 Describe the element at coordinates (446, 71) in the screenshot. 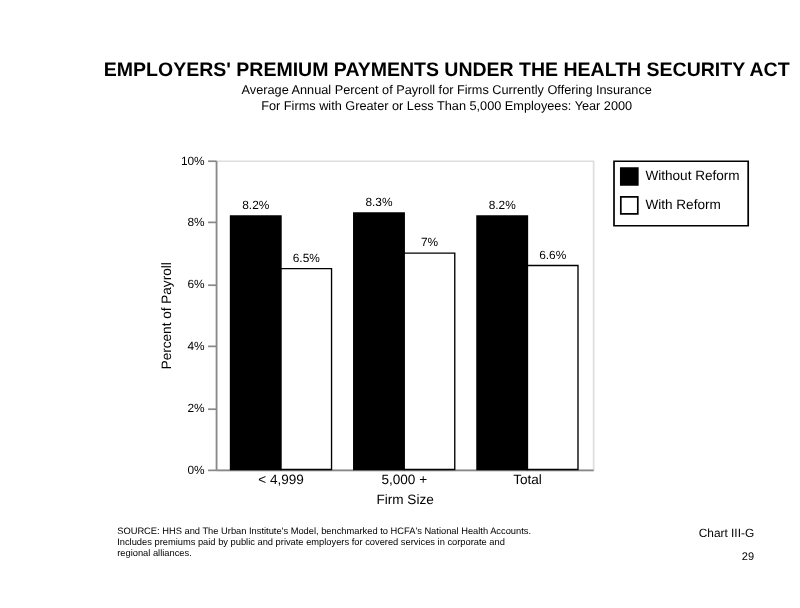

I see `chart-title: EMPLOYERS' PREMIUM PAYMENTS UNDER THE HEALTH SECURITY ACT` at that location.